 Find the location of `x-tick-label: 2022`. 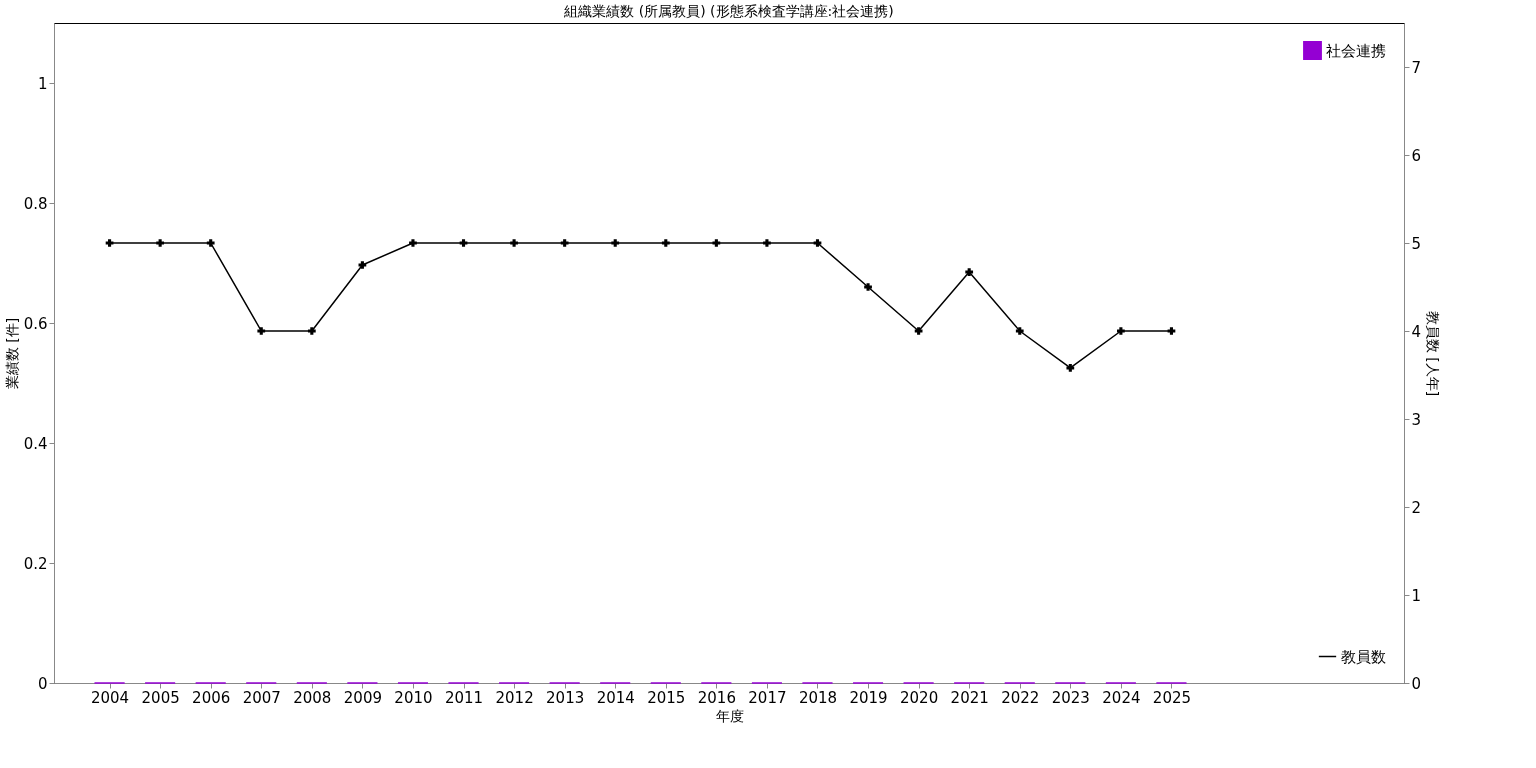

x-tick-label: 2022 is located at coordinates (1020, 697).